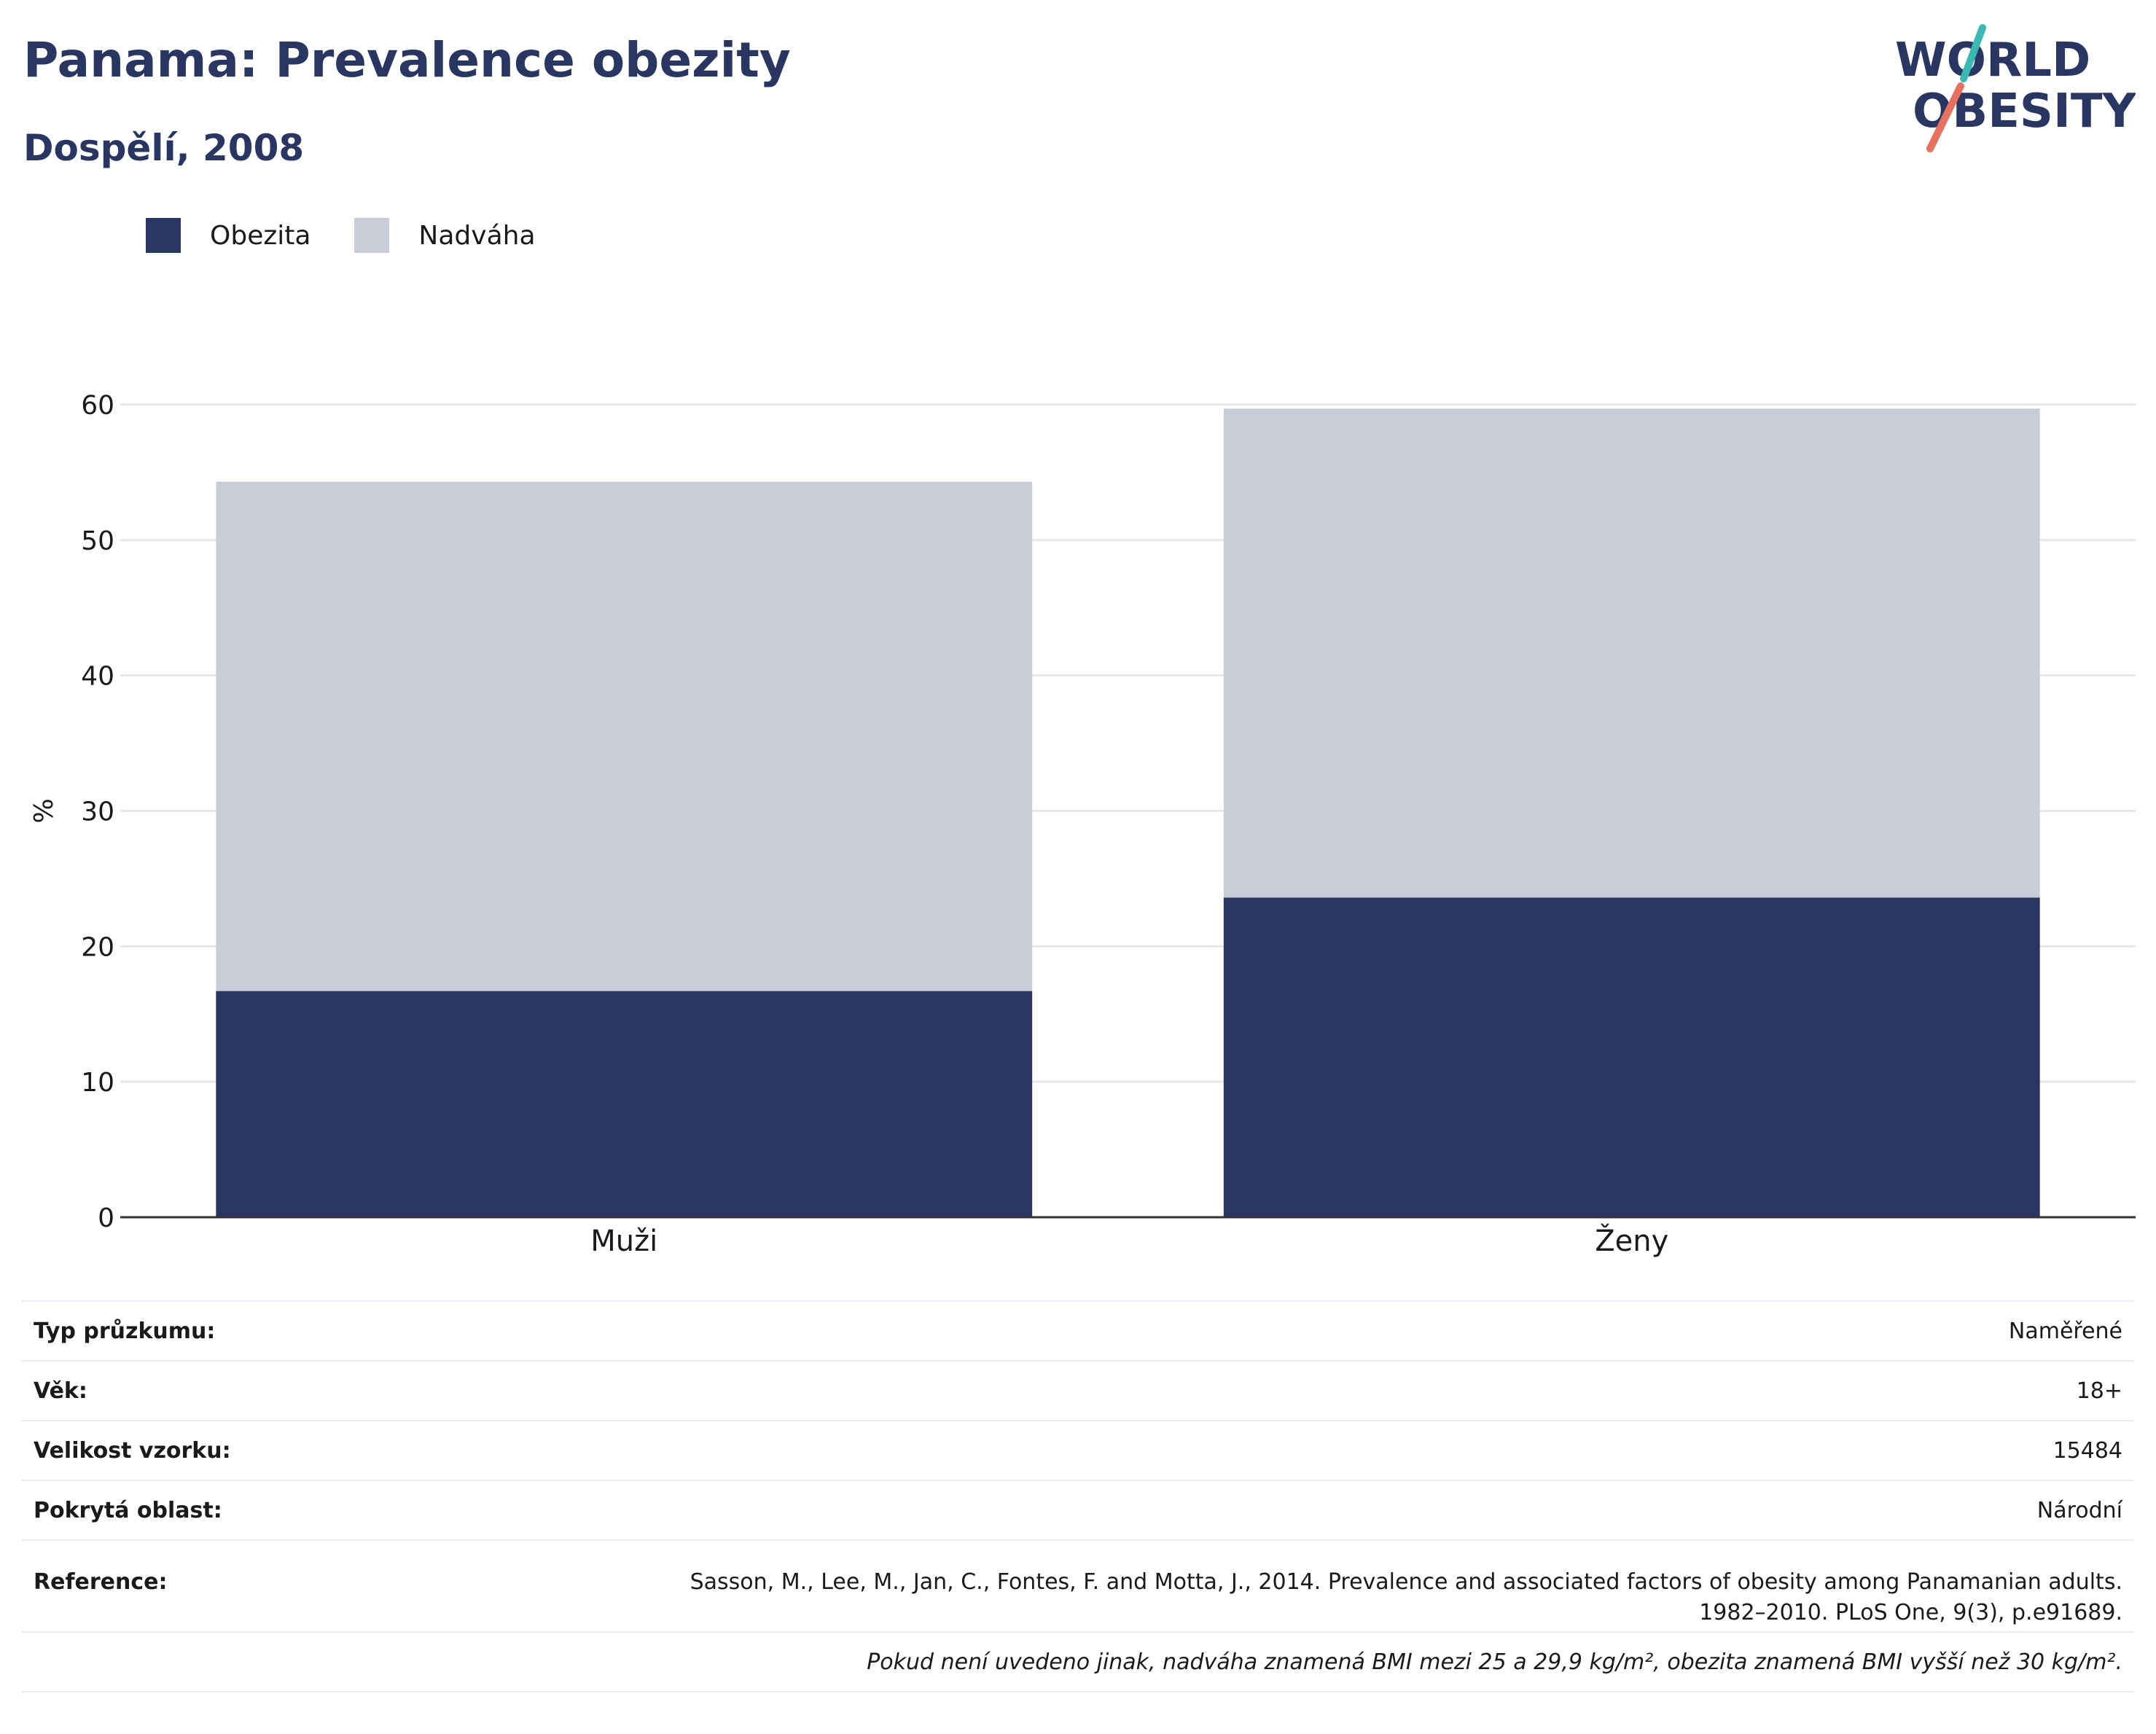 Image resolution: width=2156 pixels, height=1734 pixels. I want to click on chart-legend: Obezita Nadváha, so click(363, 235).